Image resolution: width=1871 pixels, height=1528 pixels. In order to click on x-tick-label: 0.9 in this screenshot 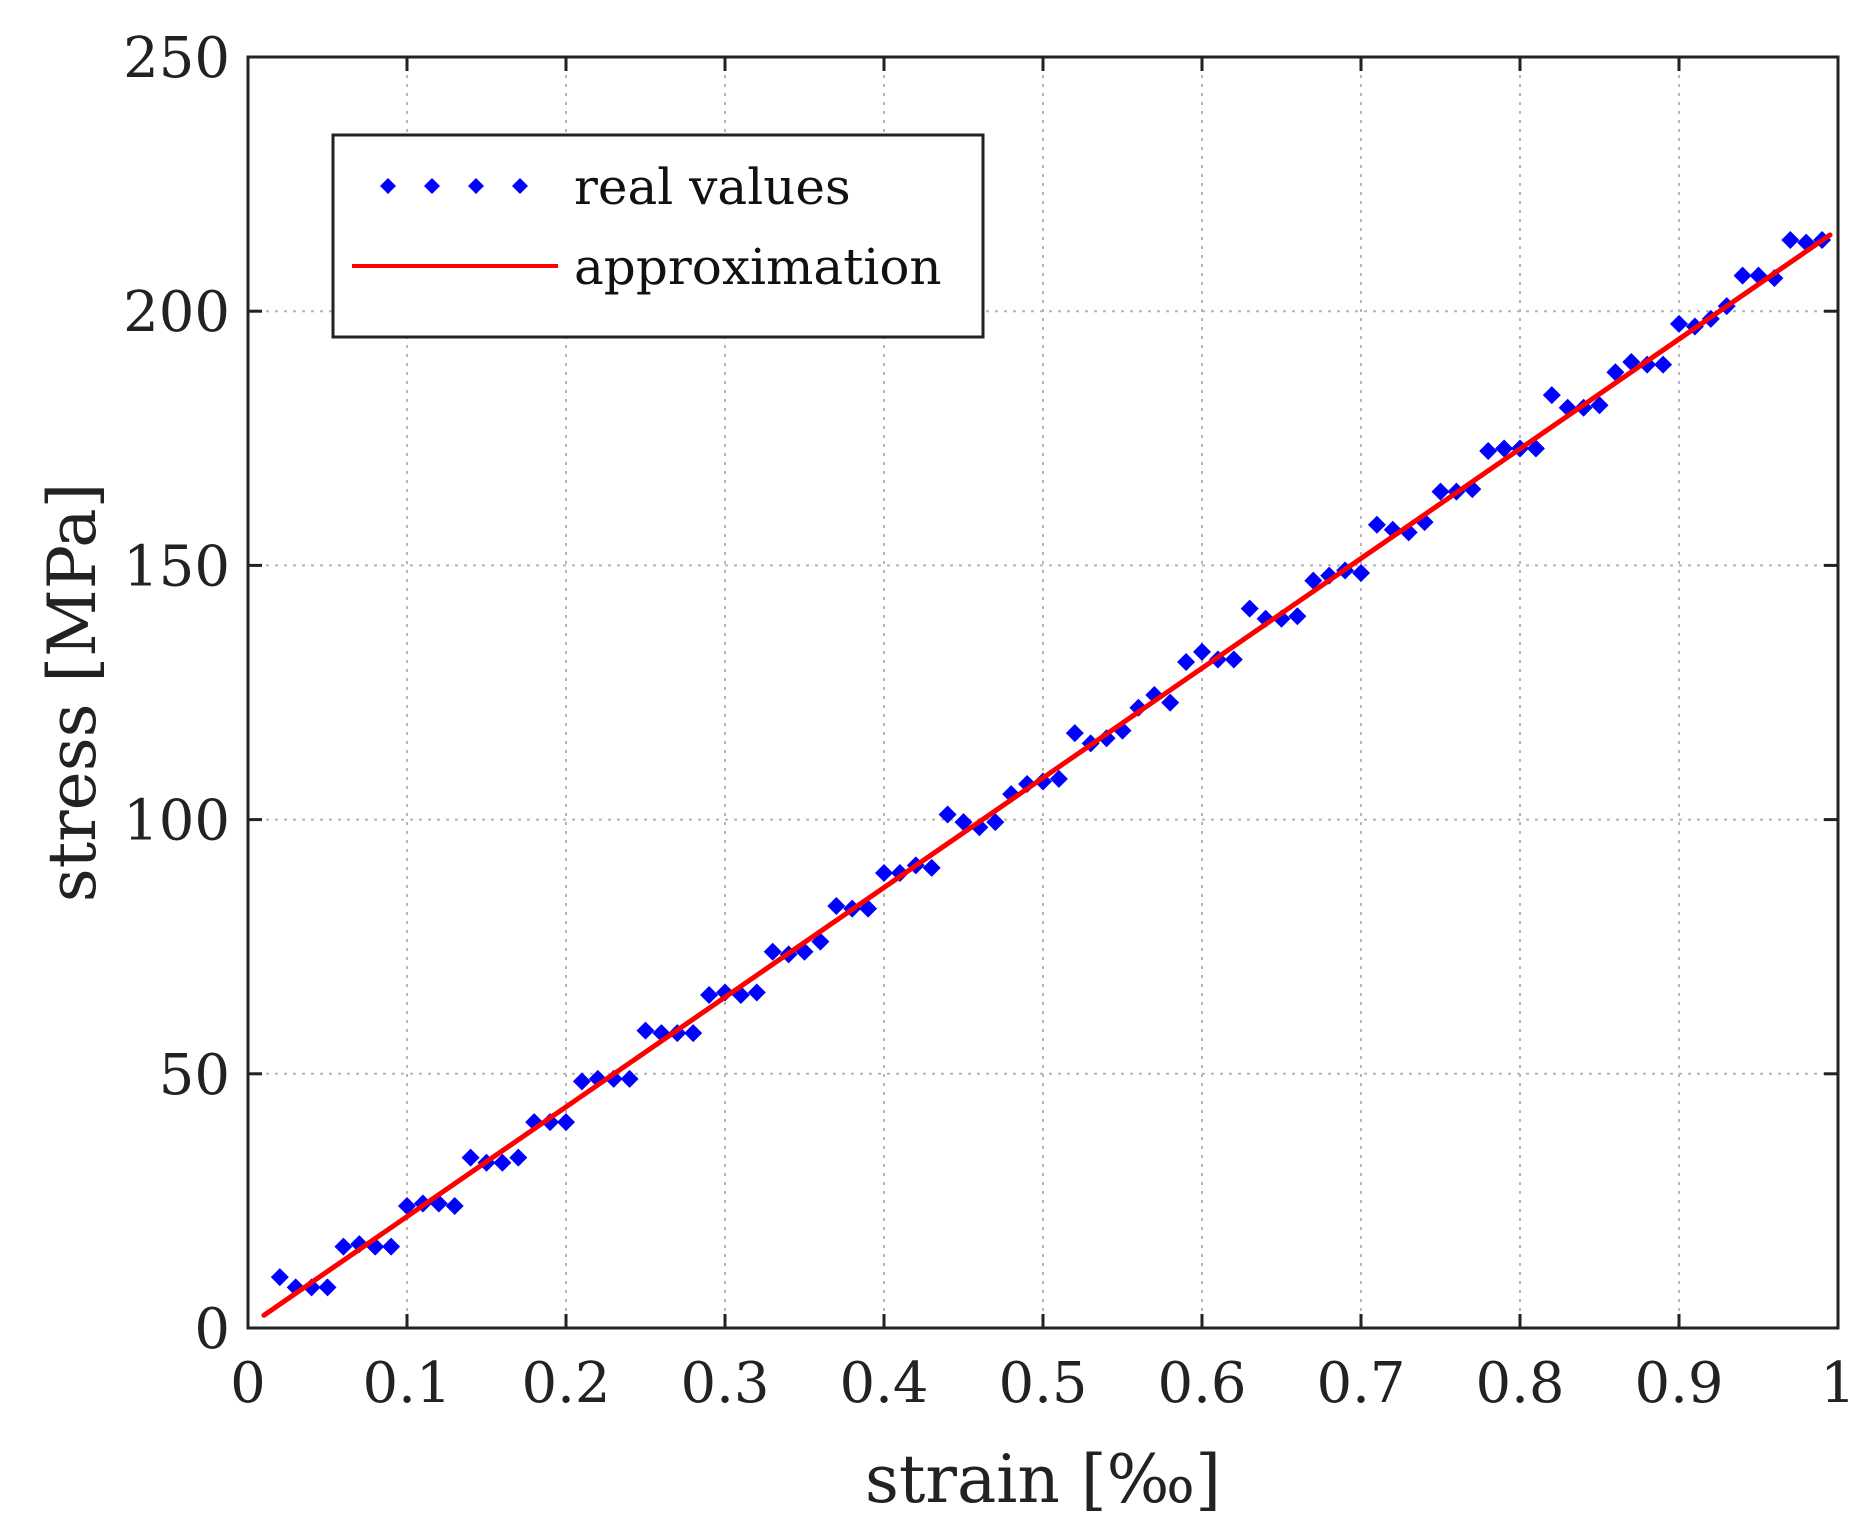, I will do `click(1678, 1383)`.